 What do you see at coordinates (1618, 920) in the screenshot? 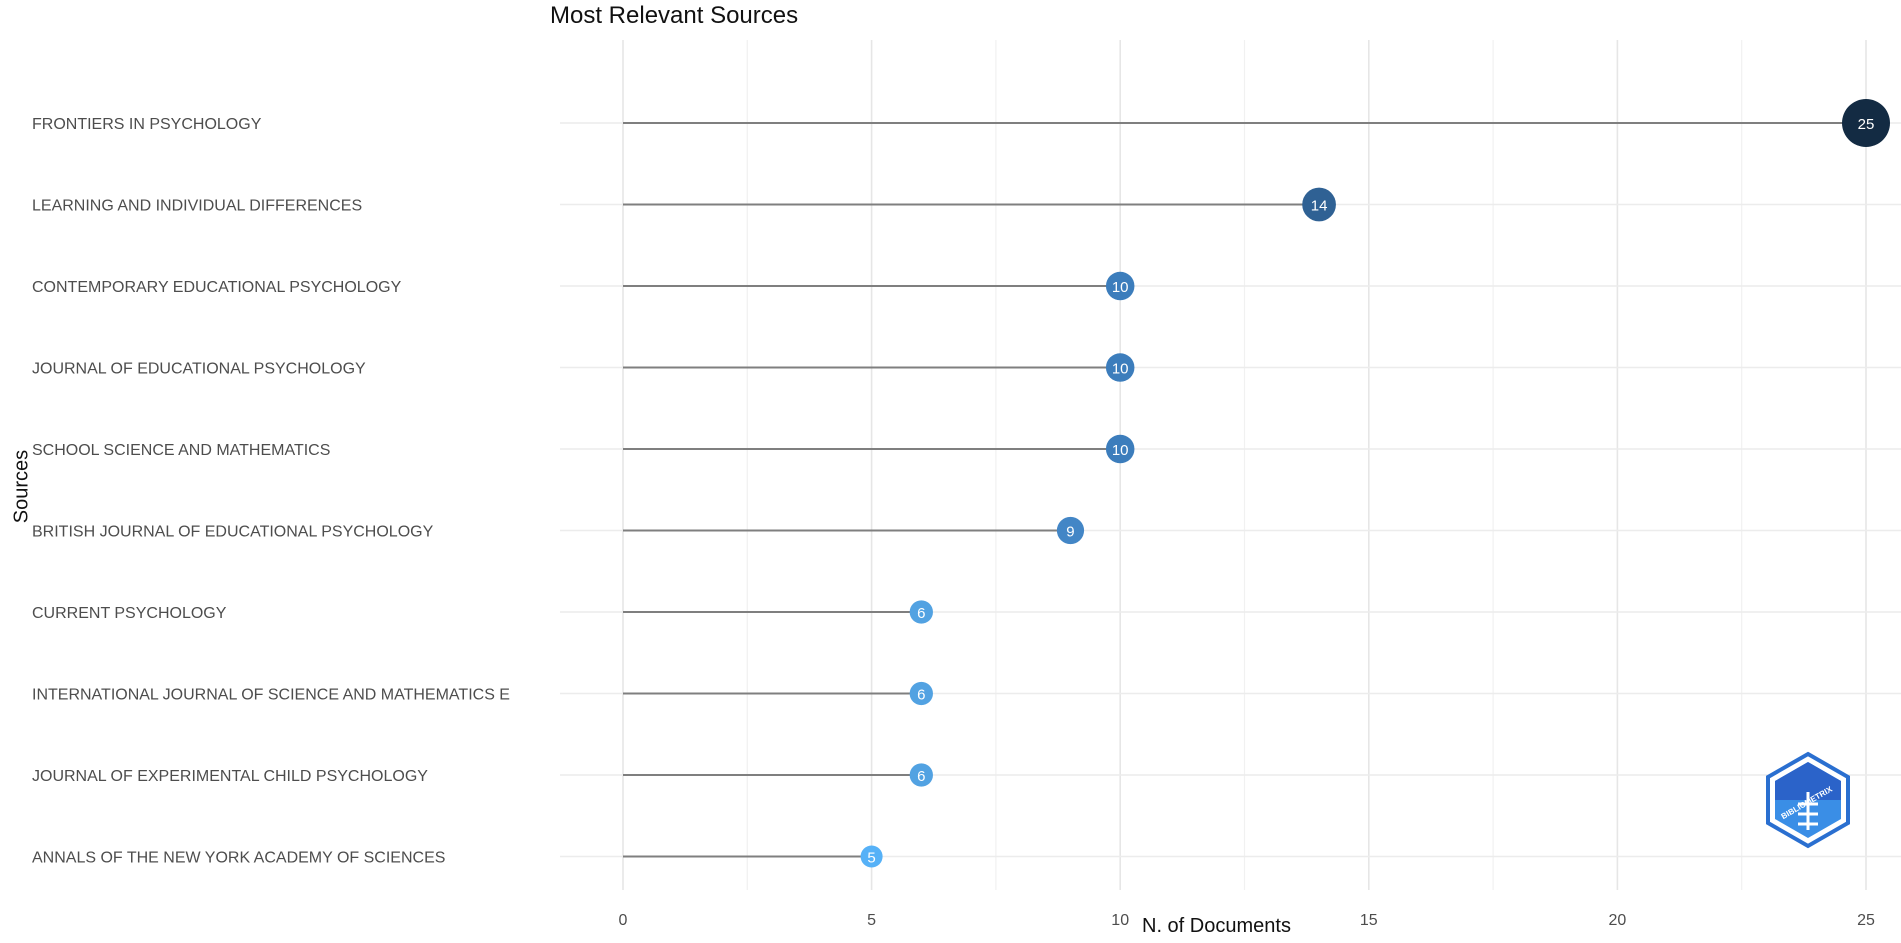
I see `x-tick-label: 20` at bounding box center [1618, 920].